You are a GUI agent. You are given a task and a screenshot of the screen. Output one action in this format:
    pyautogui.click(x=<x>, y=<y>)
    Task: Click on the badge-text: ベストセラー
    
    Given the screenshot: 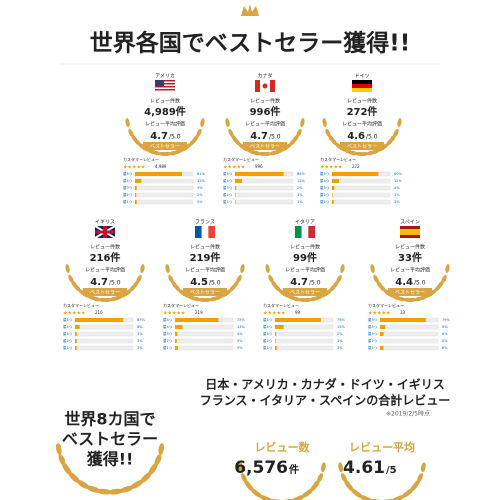 What is the action you would take?
    pyautogui.click(x=110, y=439)
    